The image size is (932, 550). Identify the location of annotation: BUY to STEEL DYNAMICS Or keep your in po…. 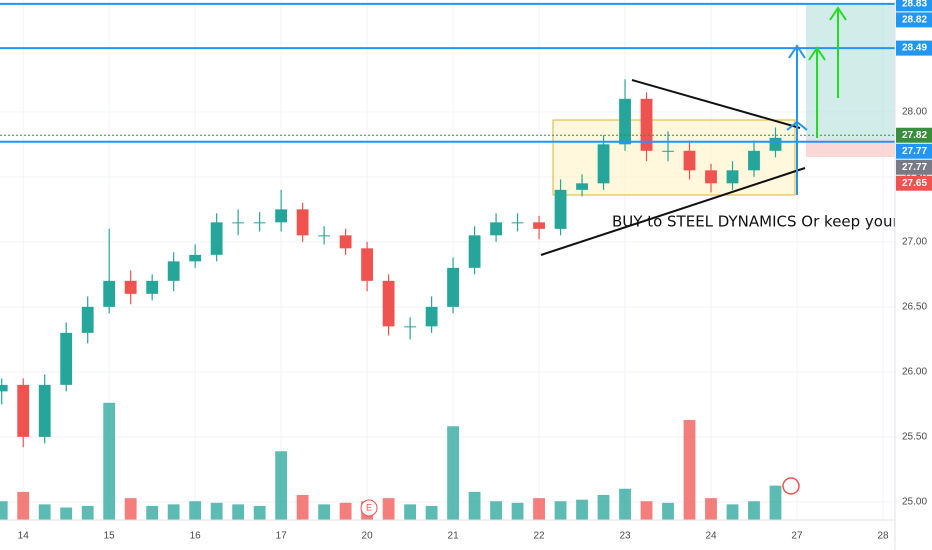
(772, 222).